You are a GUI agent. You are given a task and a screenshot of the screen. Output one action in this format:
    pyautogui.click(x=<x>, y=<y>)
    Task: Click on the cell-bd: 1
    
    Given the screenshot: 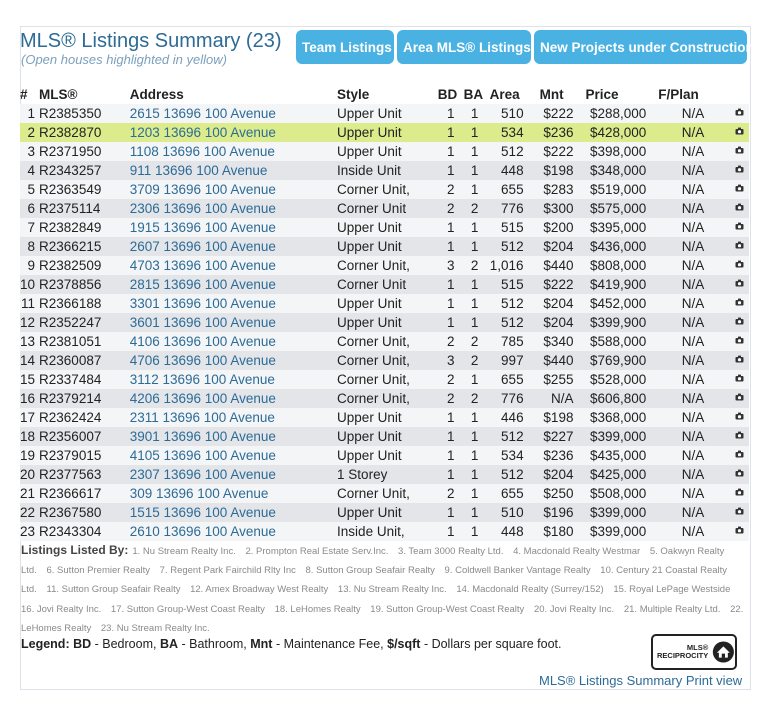 What is the action you would take?
    pyautogui.click(x=450, y=227)
    